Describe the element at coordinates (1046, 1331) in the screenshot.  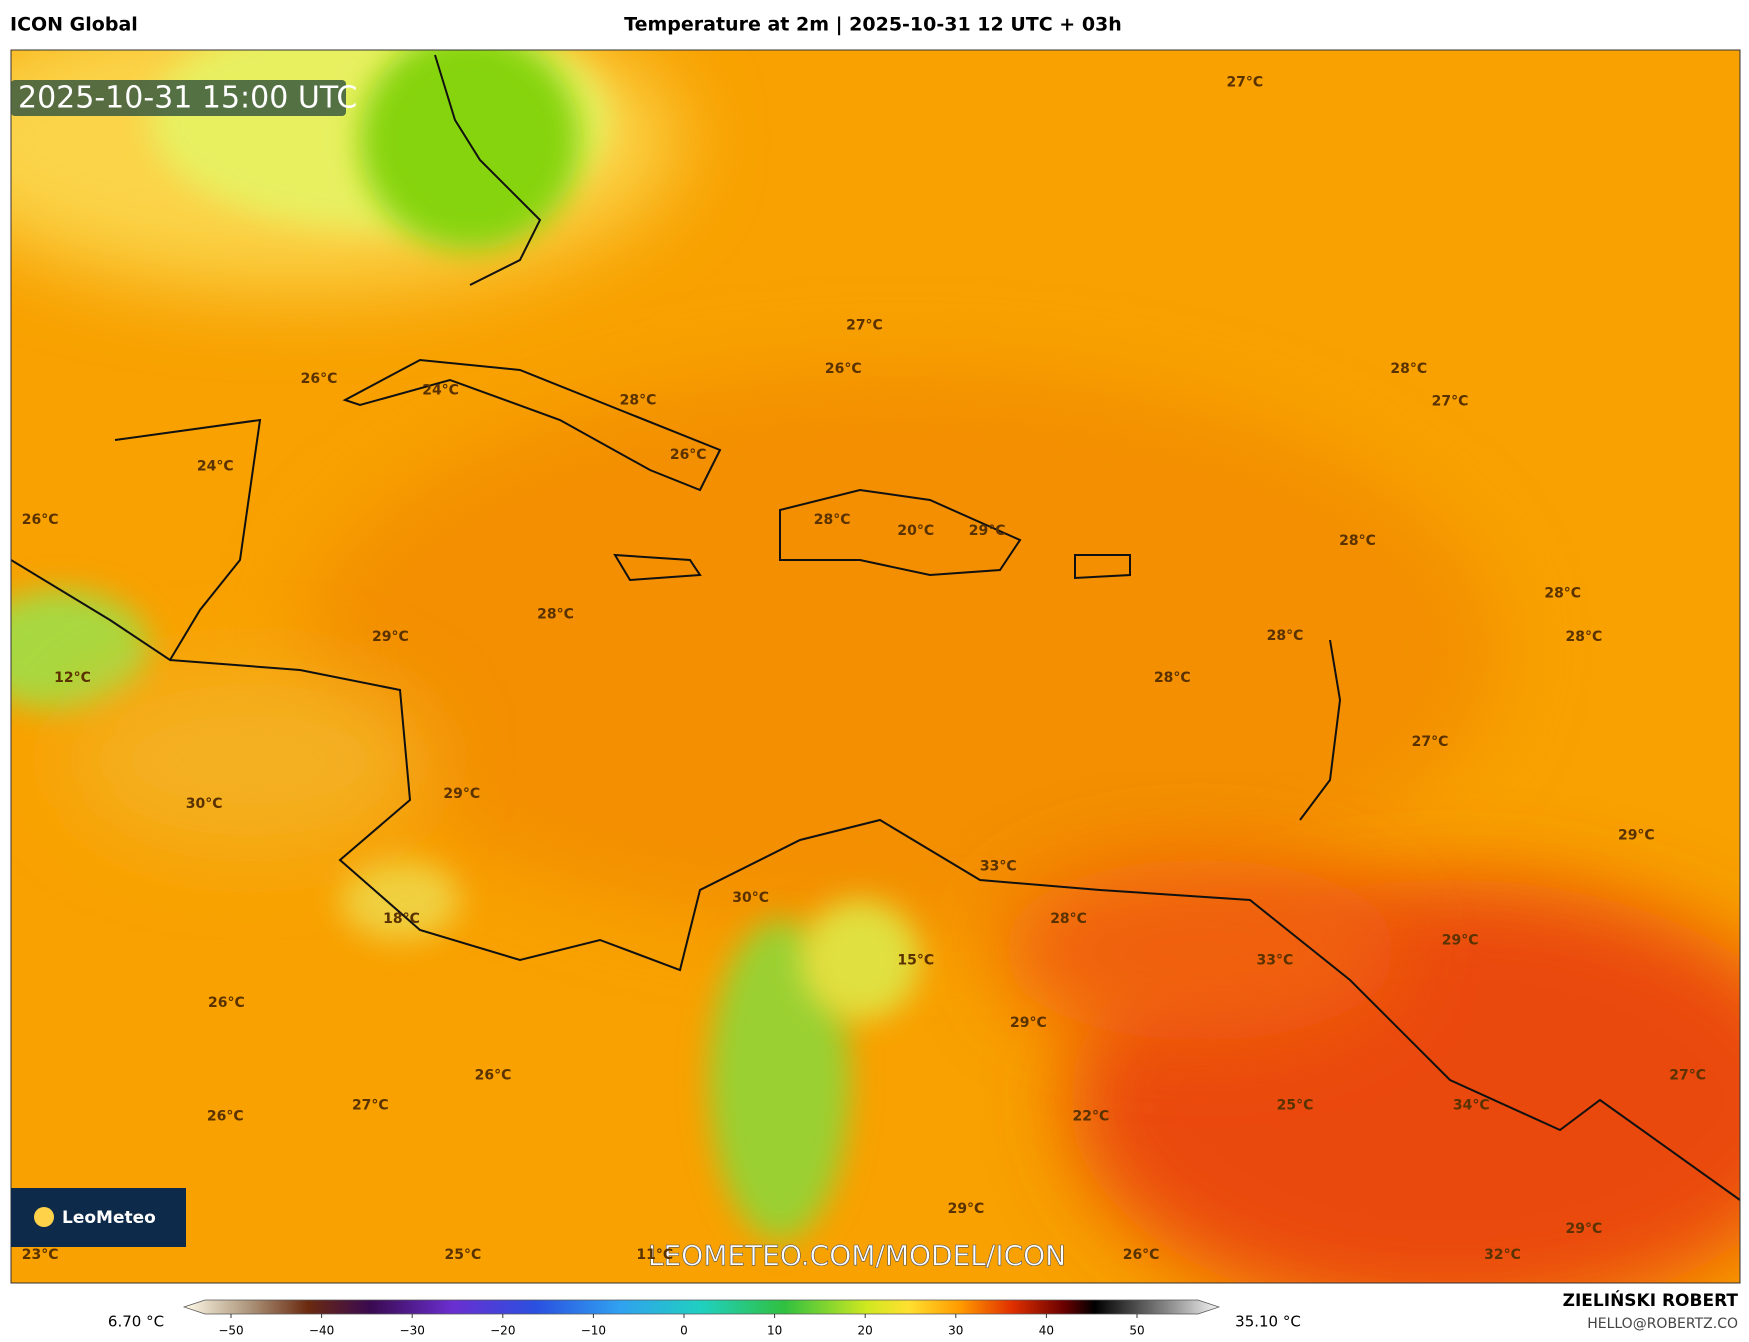
I see `colorbar-tick-label: 40` at that location.